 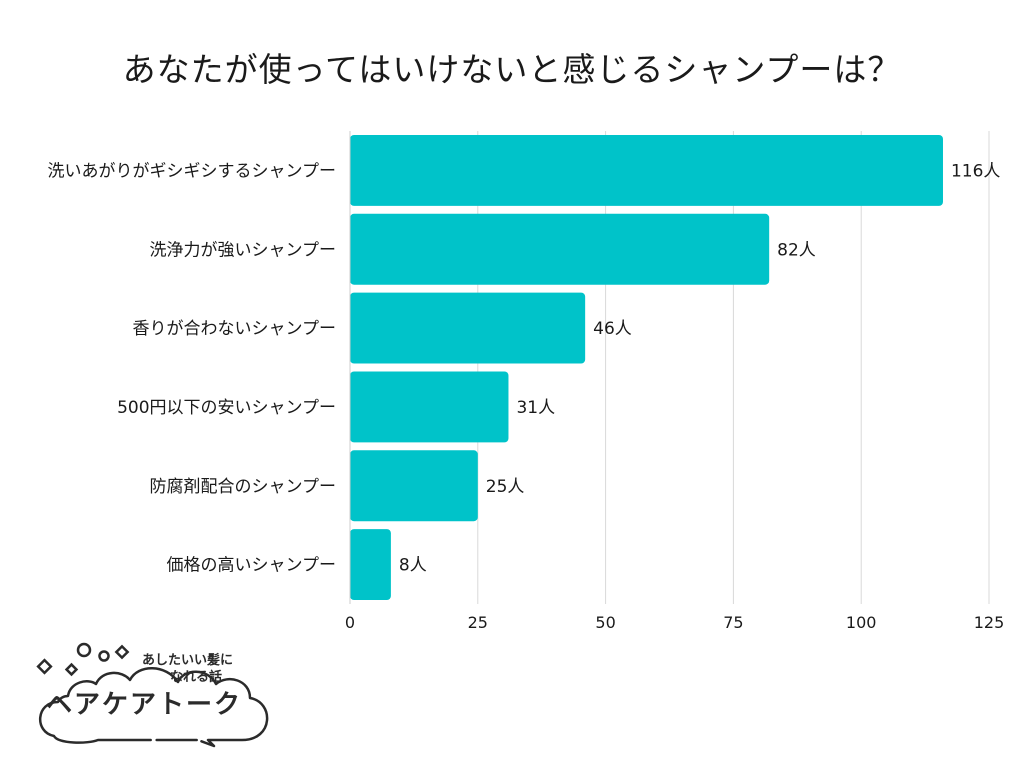 I want to click on cloud-icon, so click(x=152, y=695).